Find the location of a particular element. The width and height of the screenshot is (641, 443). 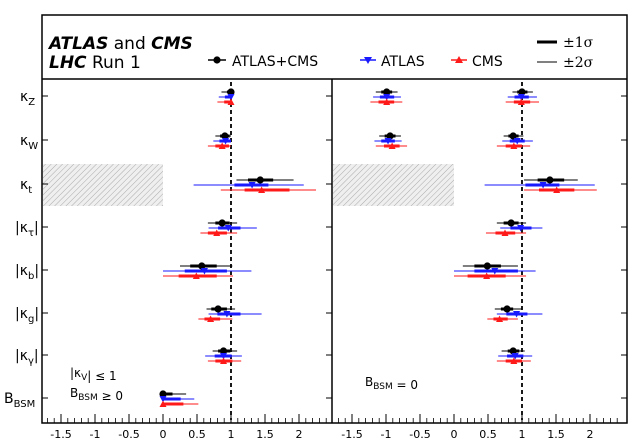

lhc-label: LHC is located at coordinates (68, 63).